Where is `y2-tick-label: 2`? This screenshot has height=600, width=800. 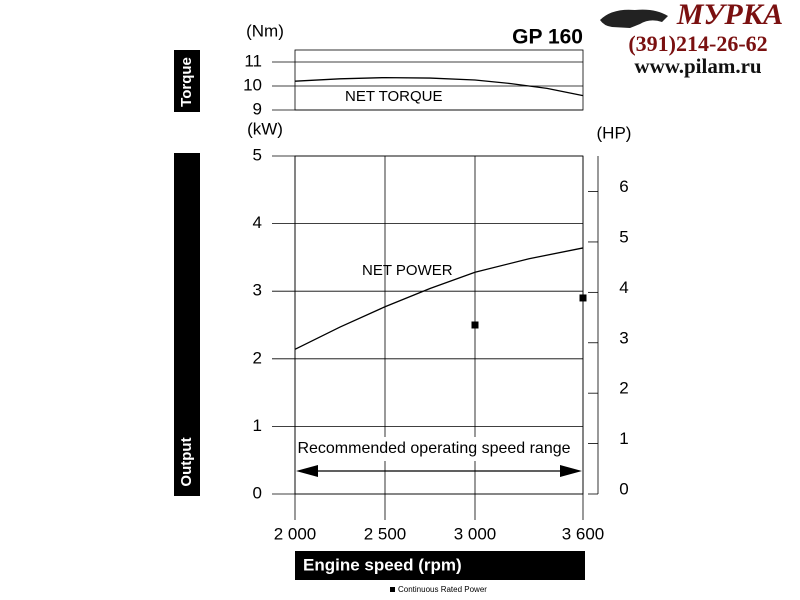
y2-tick-label: 2 is located at coordinates (623, 388).